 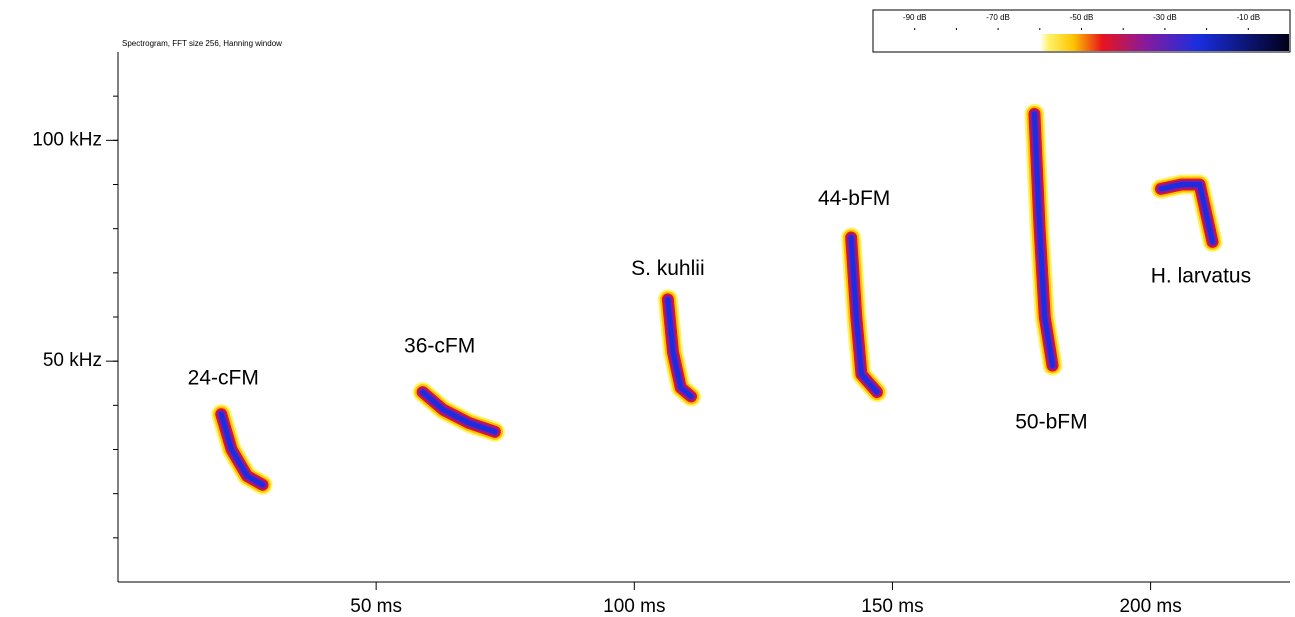 What do you see at coordinates (854, 198) in the screenshot?
I see `call-label: 44-bFM` at bounding box center [854, 198].